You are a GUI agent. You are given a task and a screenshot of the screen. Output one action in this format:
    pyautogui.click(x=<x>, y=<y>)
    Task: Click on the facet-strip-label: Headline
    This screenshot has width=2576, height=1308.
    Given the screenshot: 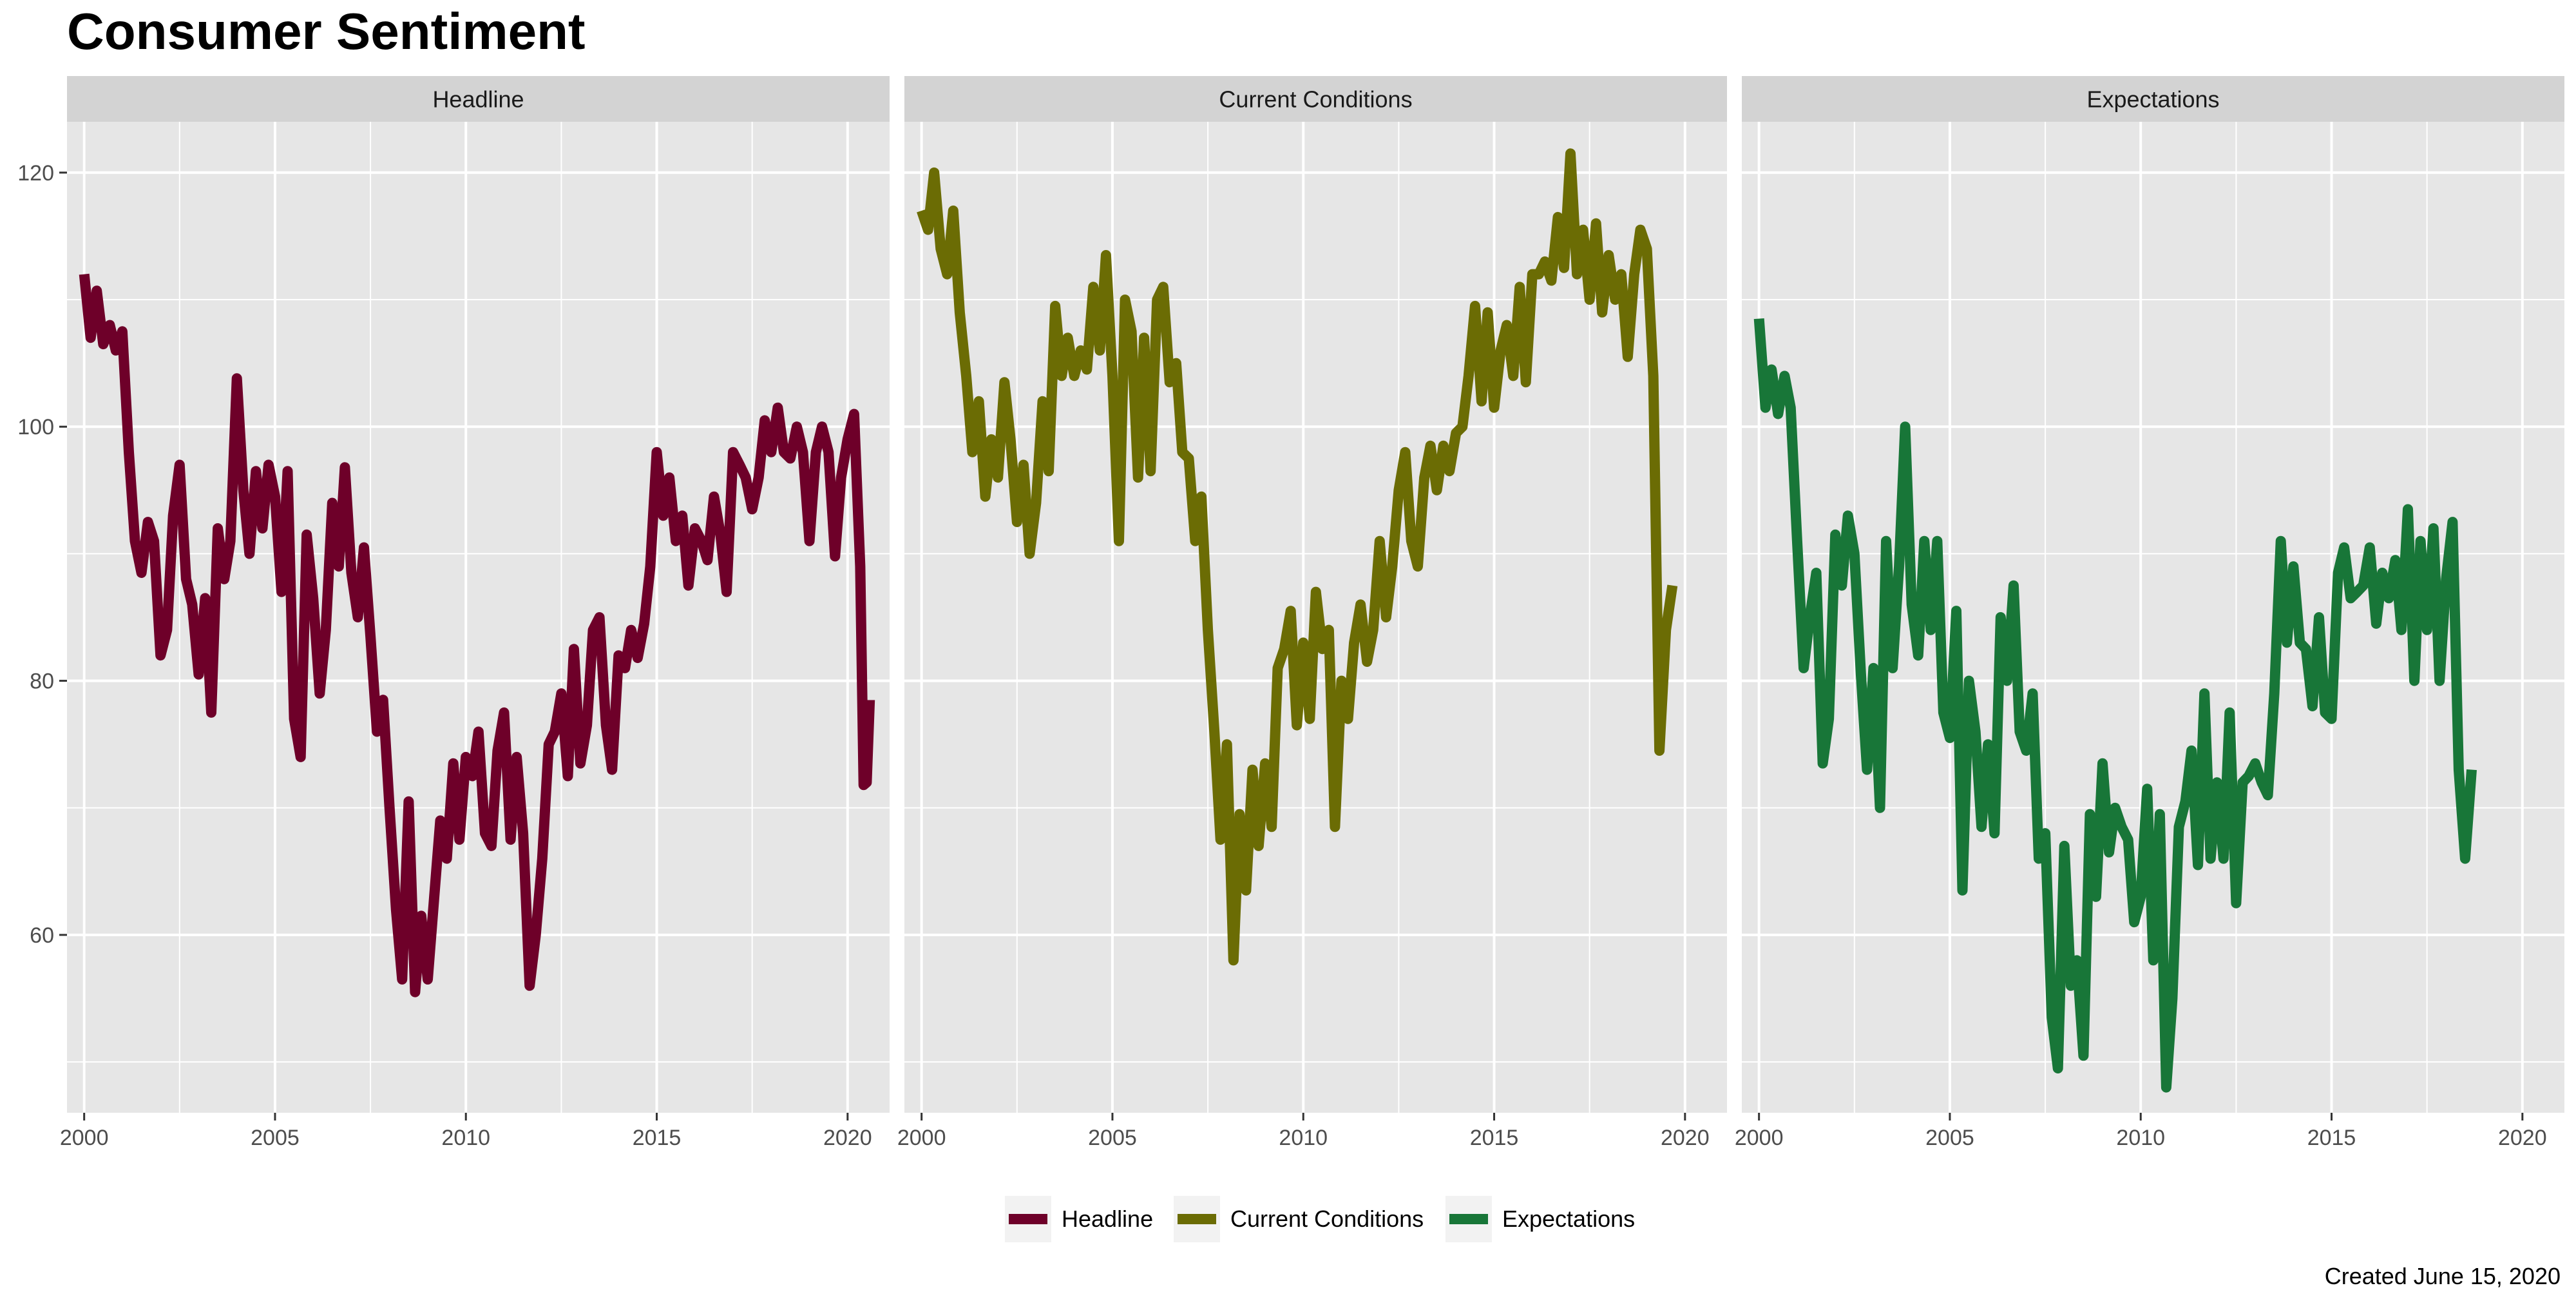 What is the action you would take?
    pyautogui.click(x=478, y=99)
    